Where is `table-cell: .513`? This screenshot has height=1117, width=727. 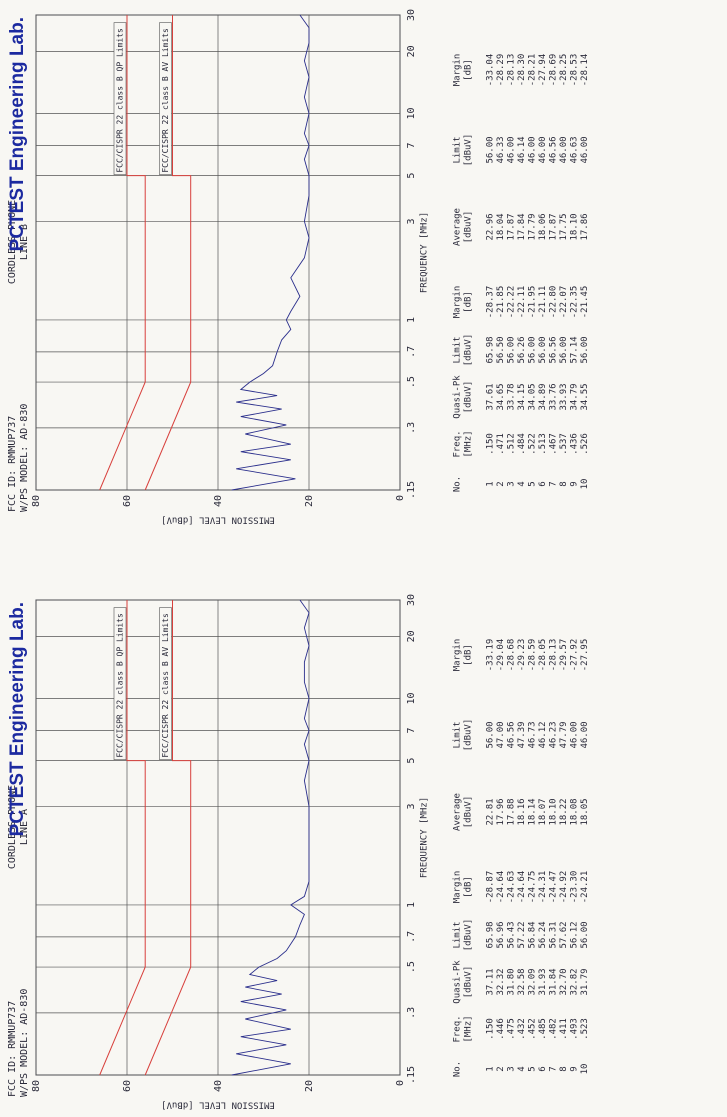 table-cell: .513 is located at coordinates (543, 444).